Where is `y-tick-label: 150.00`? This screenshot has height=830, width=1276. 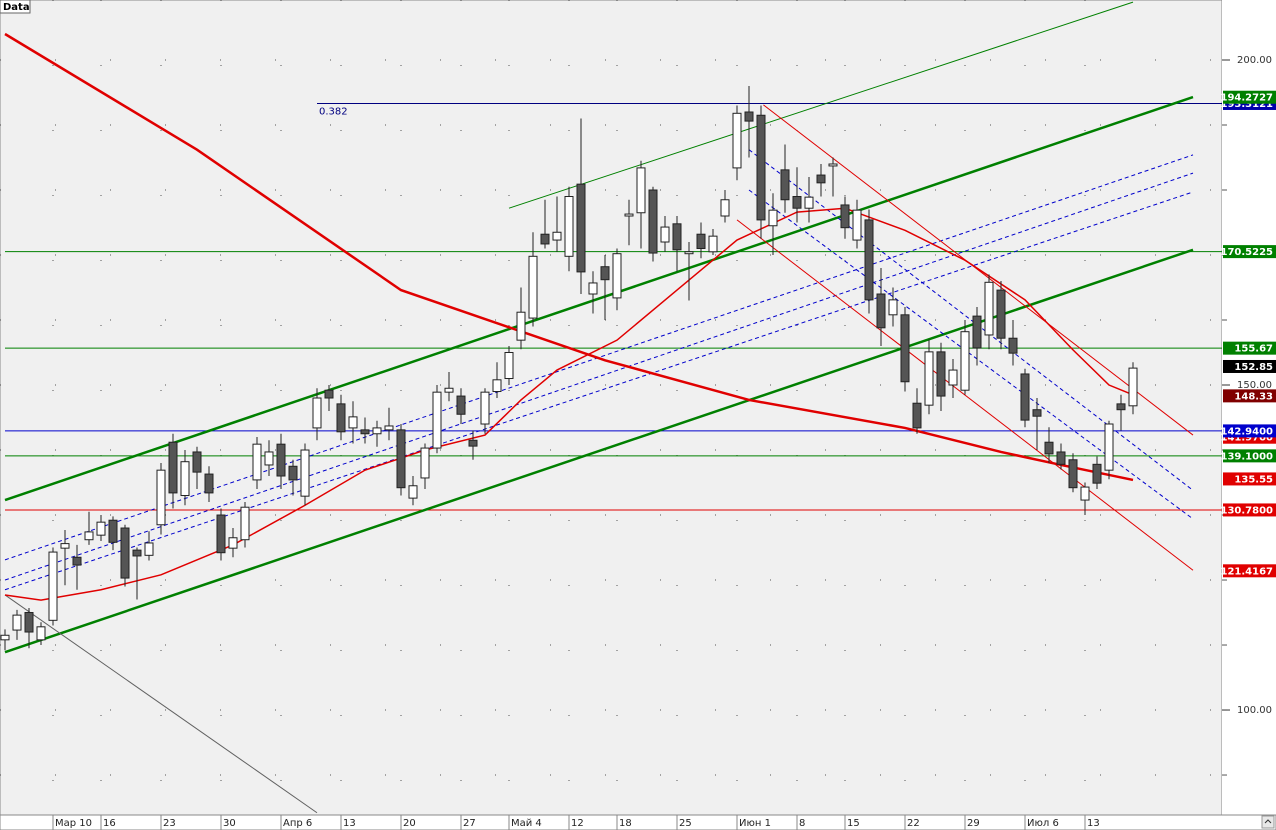 y-tick-label: 150.00 is located at coordinates (1254, 385).